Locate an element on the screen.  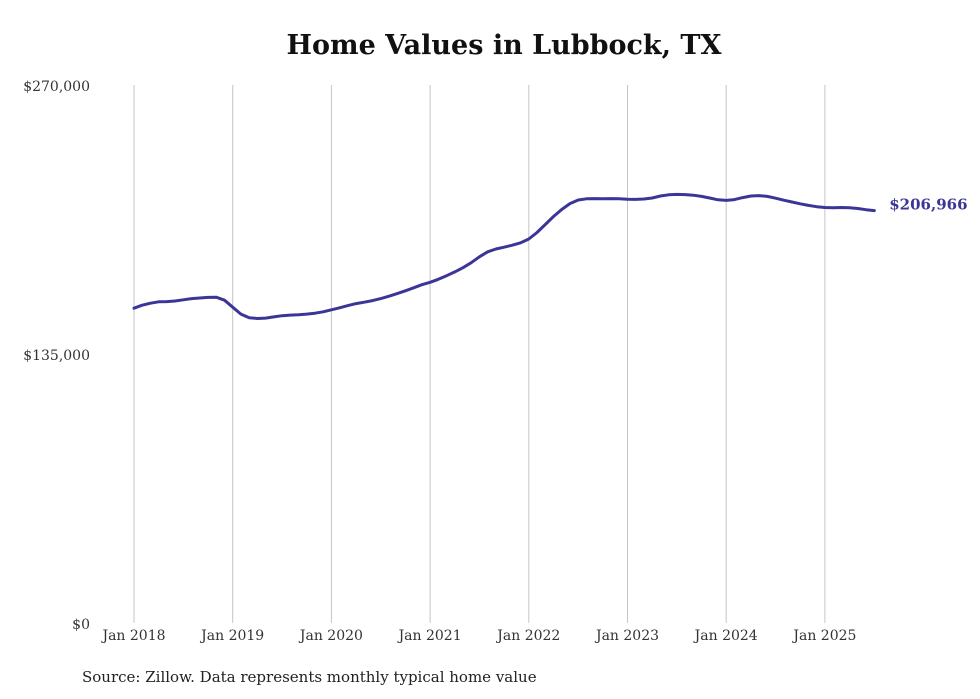
y-tick-label: $0 is located at coordinates (81, 625).